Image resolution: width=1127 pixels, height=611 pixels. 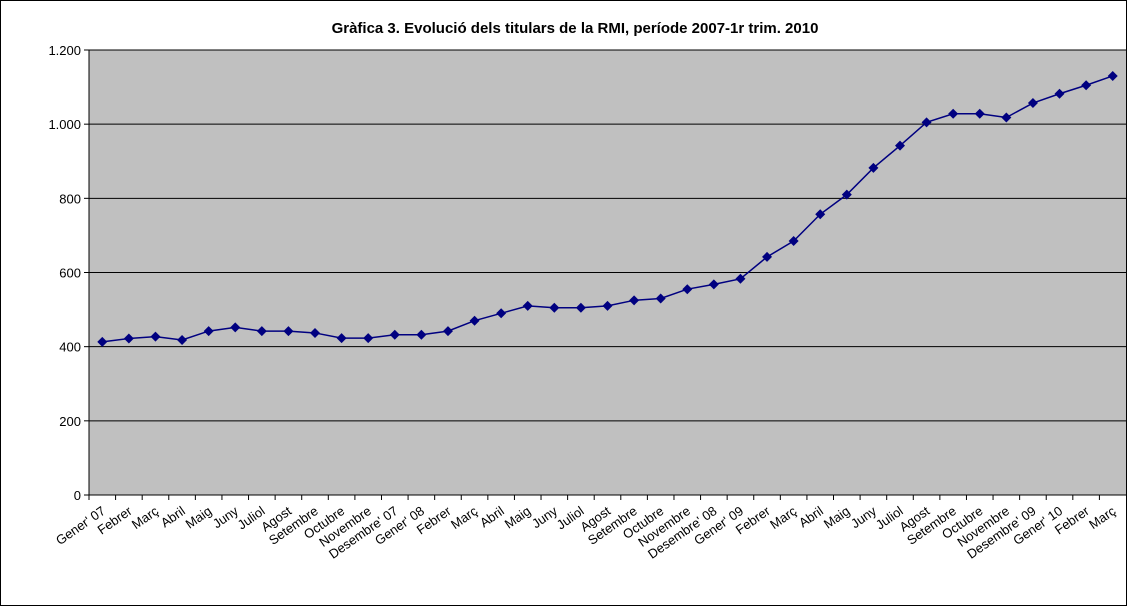 What do you see at coordinates (70, 421) in the screenshot?
I see `y-tick-label: 200` at bounding box center [70, 421].